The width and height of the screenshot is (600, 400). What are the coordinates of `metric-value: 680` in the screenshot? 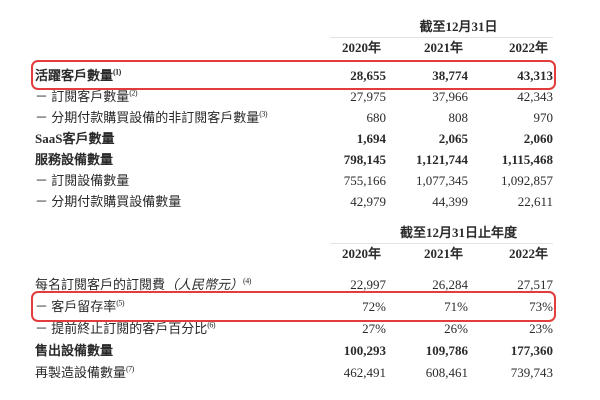 It's located at (376, 117).